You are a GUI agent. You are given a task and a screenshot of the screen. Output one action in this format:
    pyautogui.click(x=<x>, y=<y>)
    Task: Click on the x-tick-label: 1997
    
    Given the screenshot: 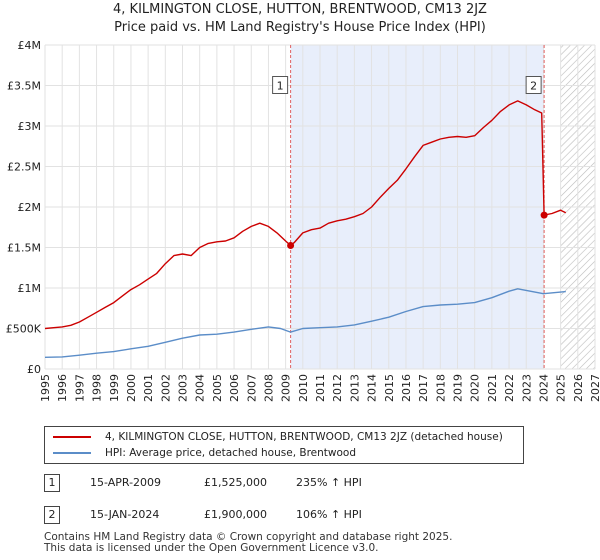 What is the action you would take?
    pyautogui.click(x=79, y=388)
    